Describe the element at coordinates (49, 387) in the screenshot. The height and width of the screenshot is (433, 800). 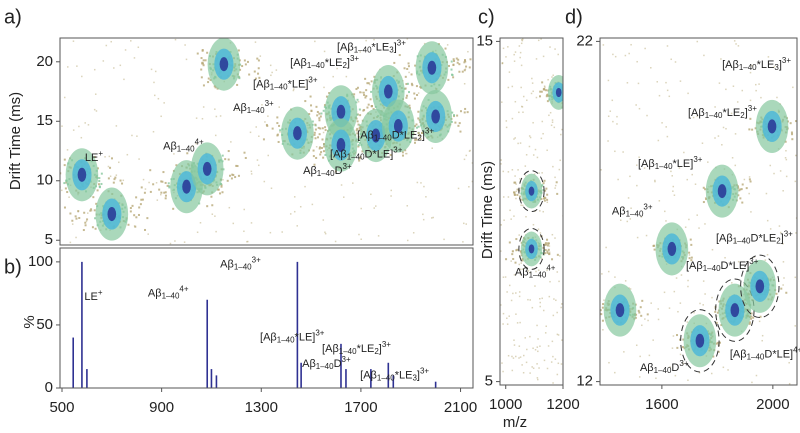
I see `y-tick-label: 0` at that location.